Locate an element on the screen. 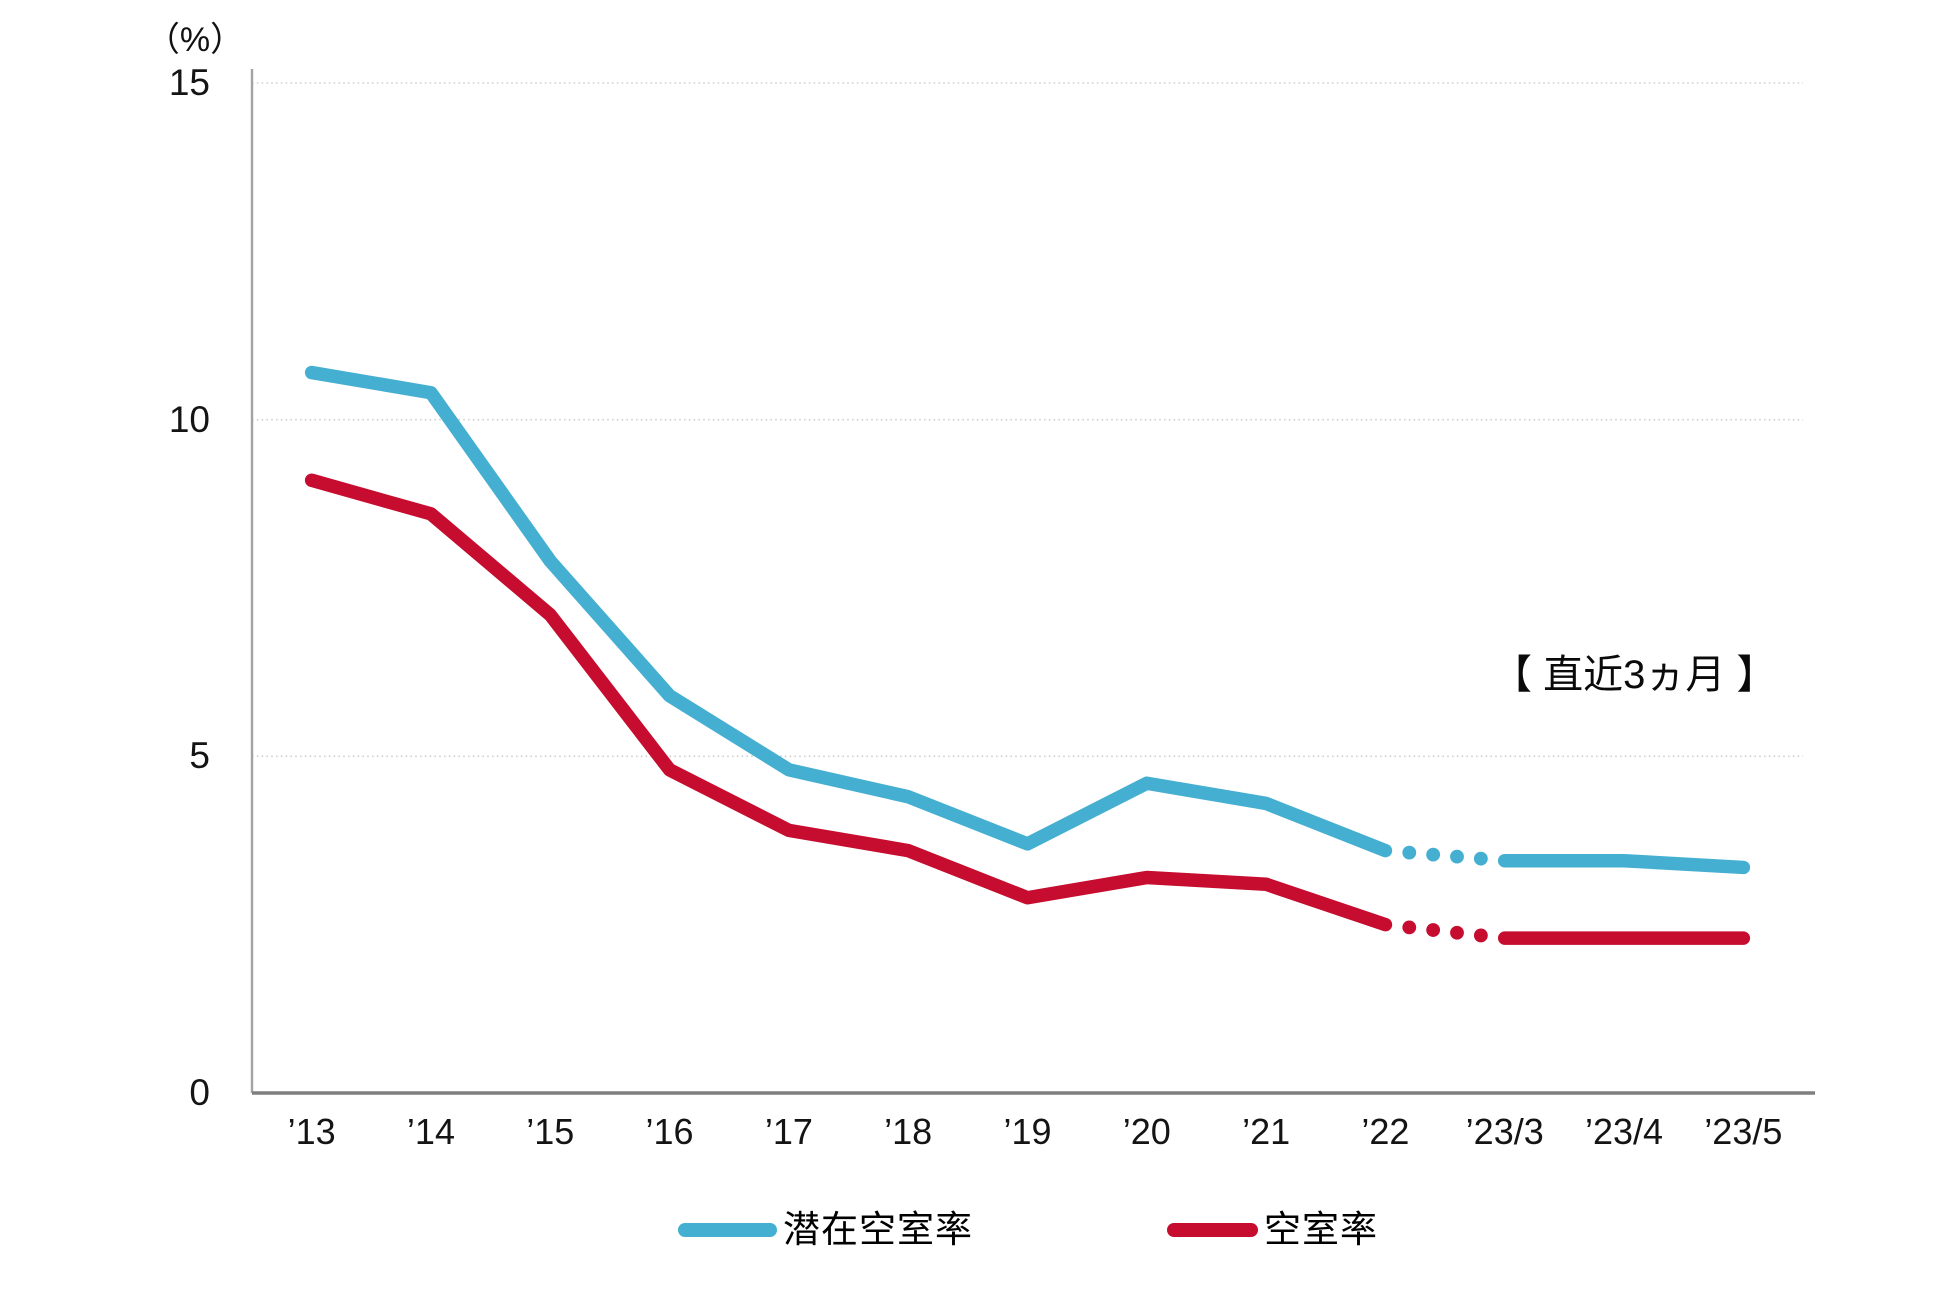 The image size is (1950, 1291). y-tick-label: 0 is located at coordinates (199, 1092).